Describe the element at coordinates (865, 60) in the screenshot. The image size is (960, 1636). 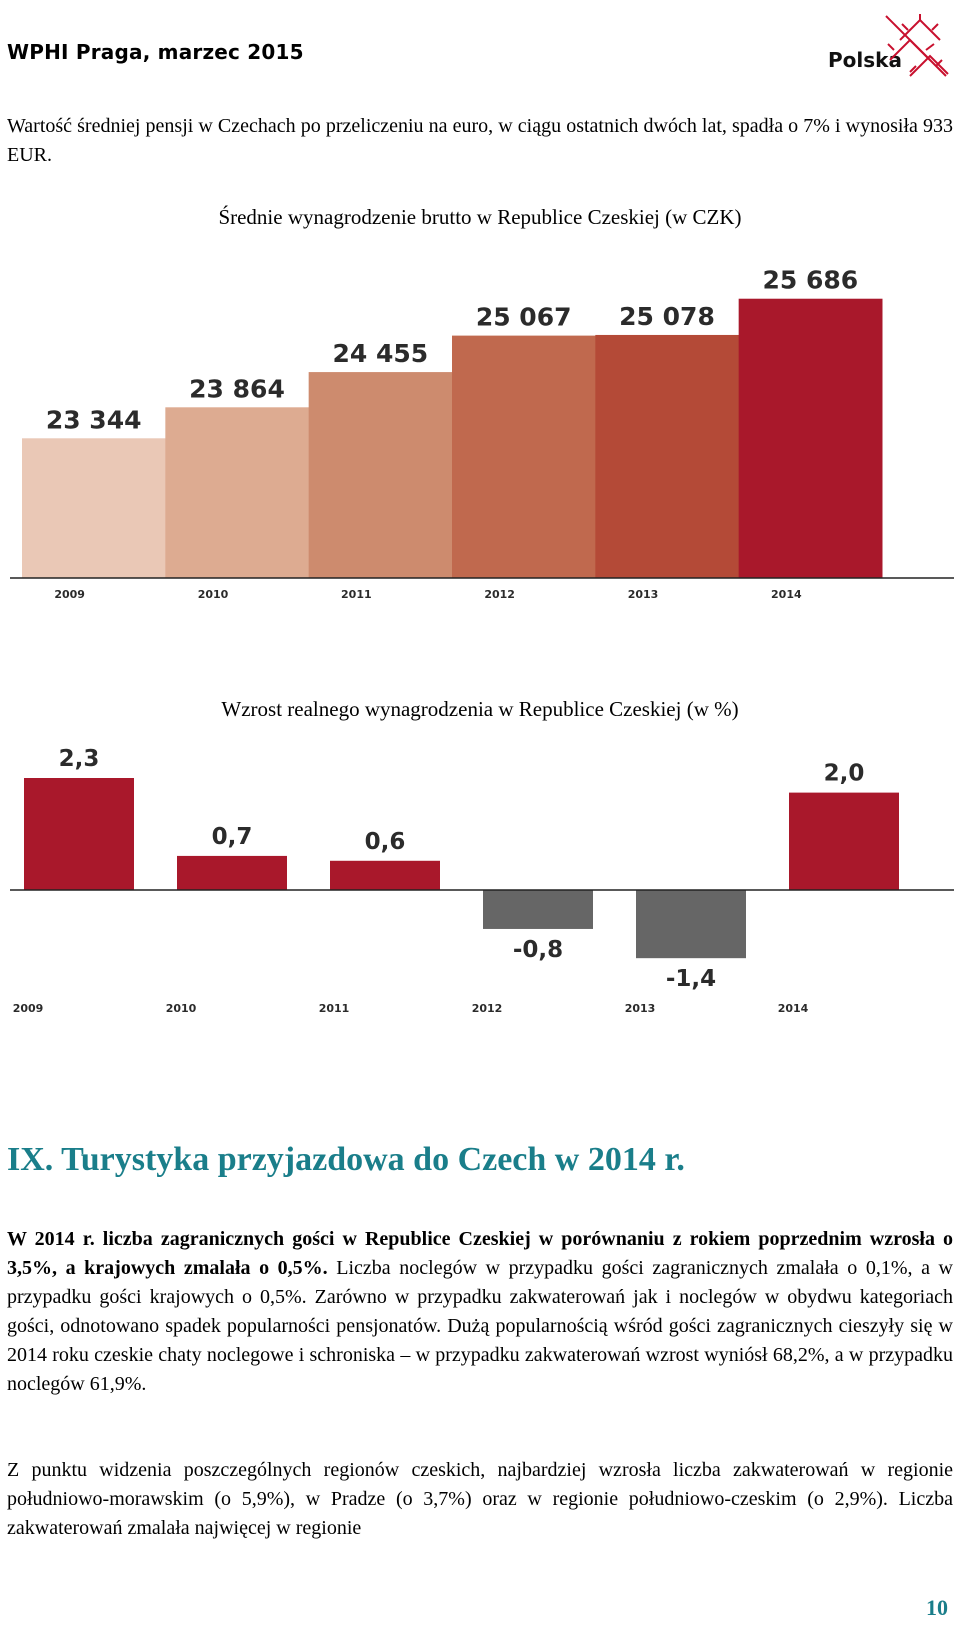
I see `logo-text: Polska` at that location.